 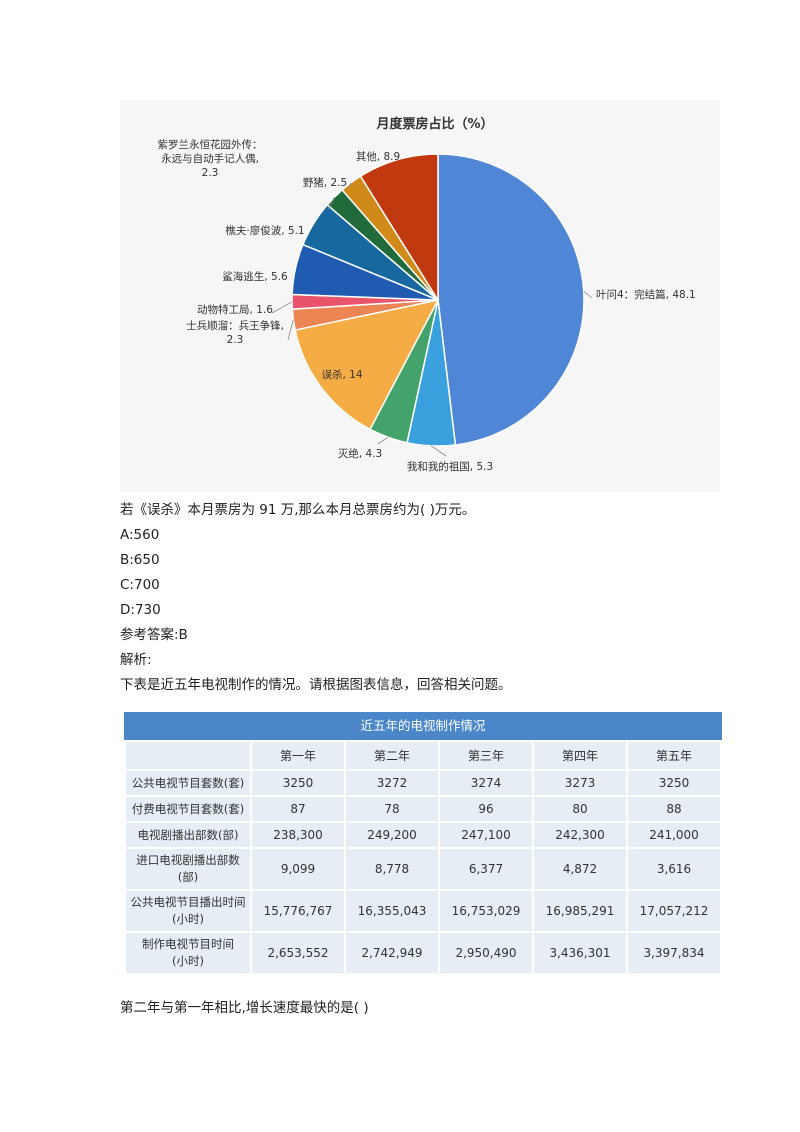 I want to click on table-cell: 15,776,767, so click(x=298, y=911).